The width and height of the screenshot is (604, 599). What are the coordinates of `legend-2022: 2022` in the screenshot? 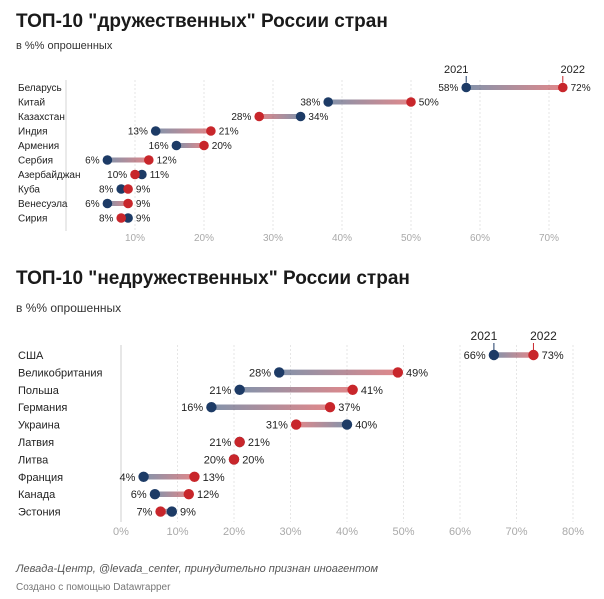 It's located at (543, 336).